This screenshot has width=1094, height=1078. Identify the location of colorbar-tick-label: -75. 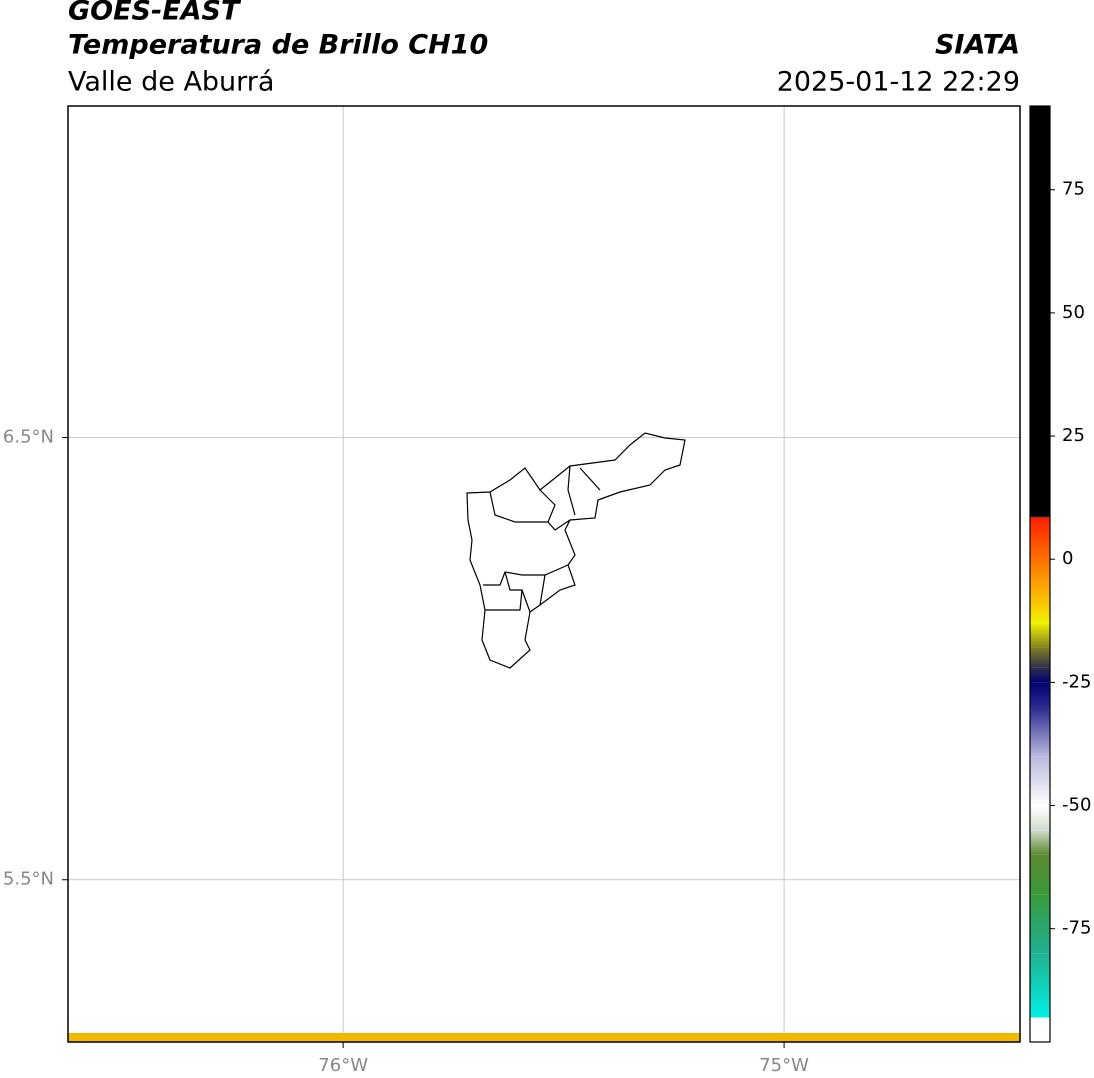
(1076, 928).